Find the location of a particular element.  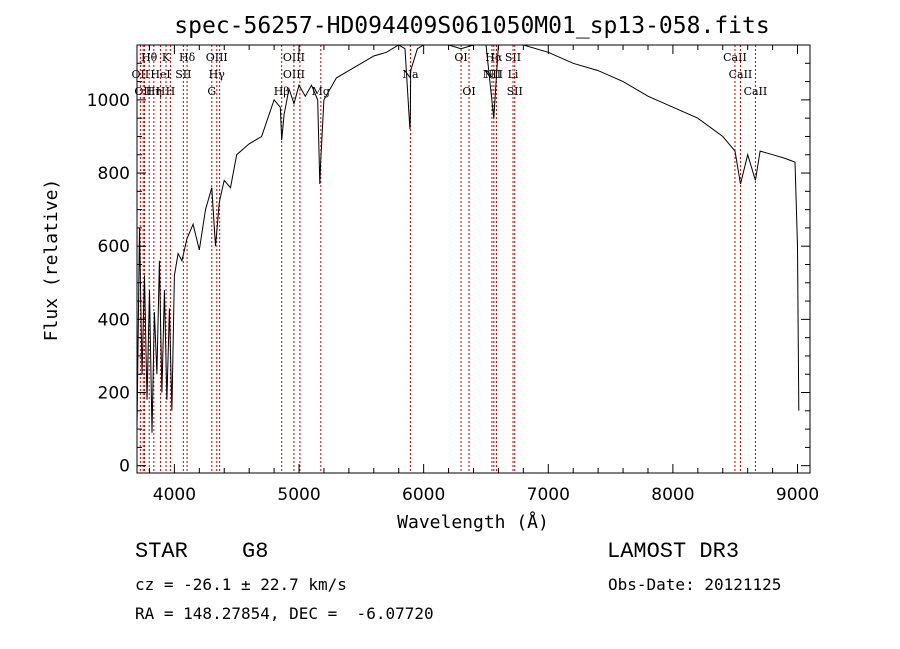

y-tick-label: 1000 is located at coordinates (108, 101).